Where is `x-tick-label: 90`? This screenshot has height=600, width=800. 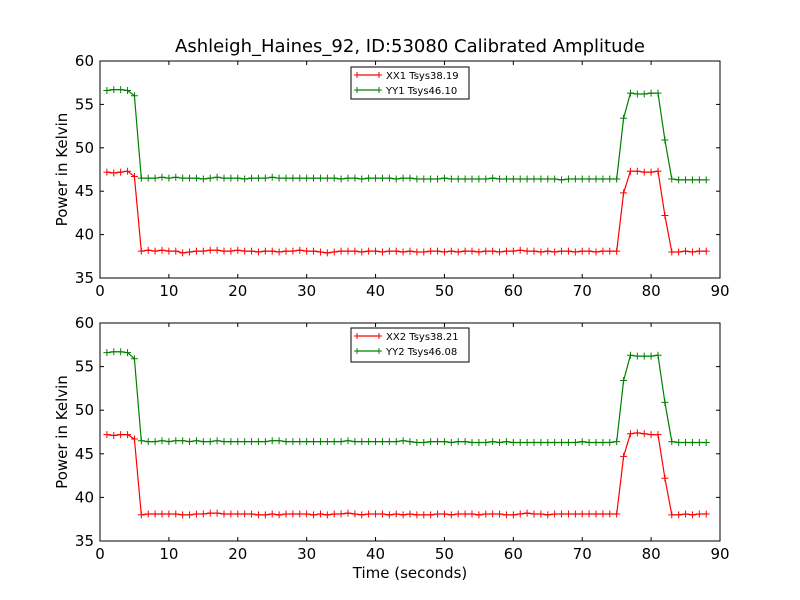 x-tick-label: 90 is located at coordinates (719, 554).